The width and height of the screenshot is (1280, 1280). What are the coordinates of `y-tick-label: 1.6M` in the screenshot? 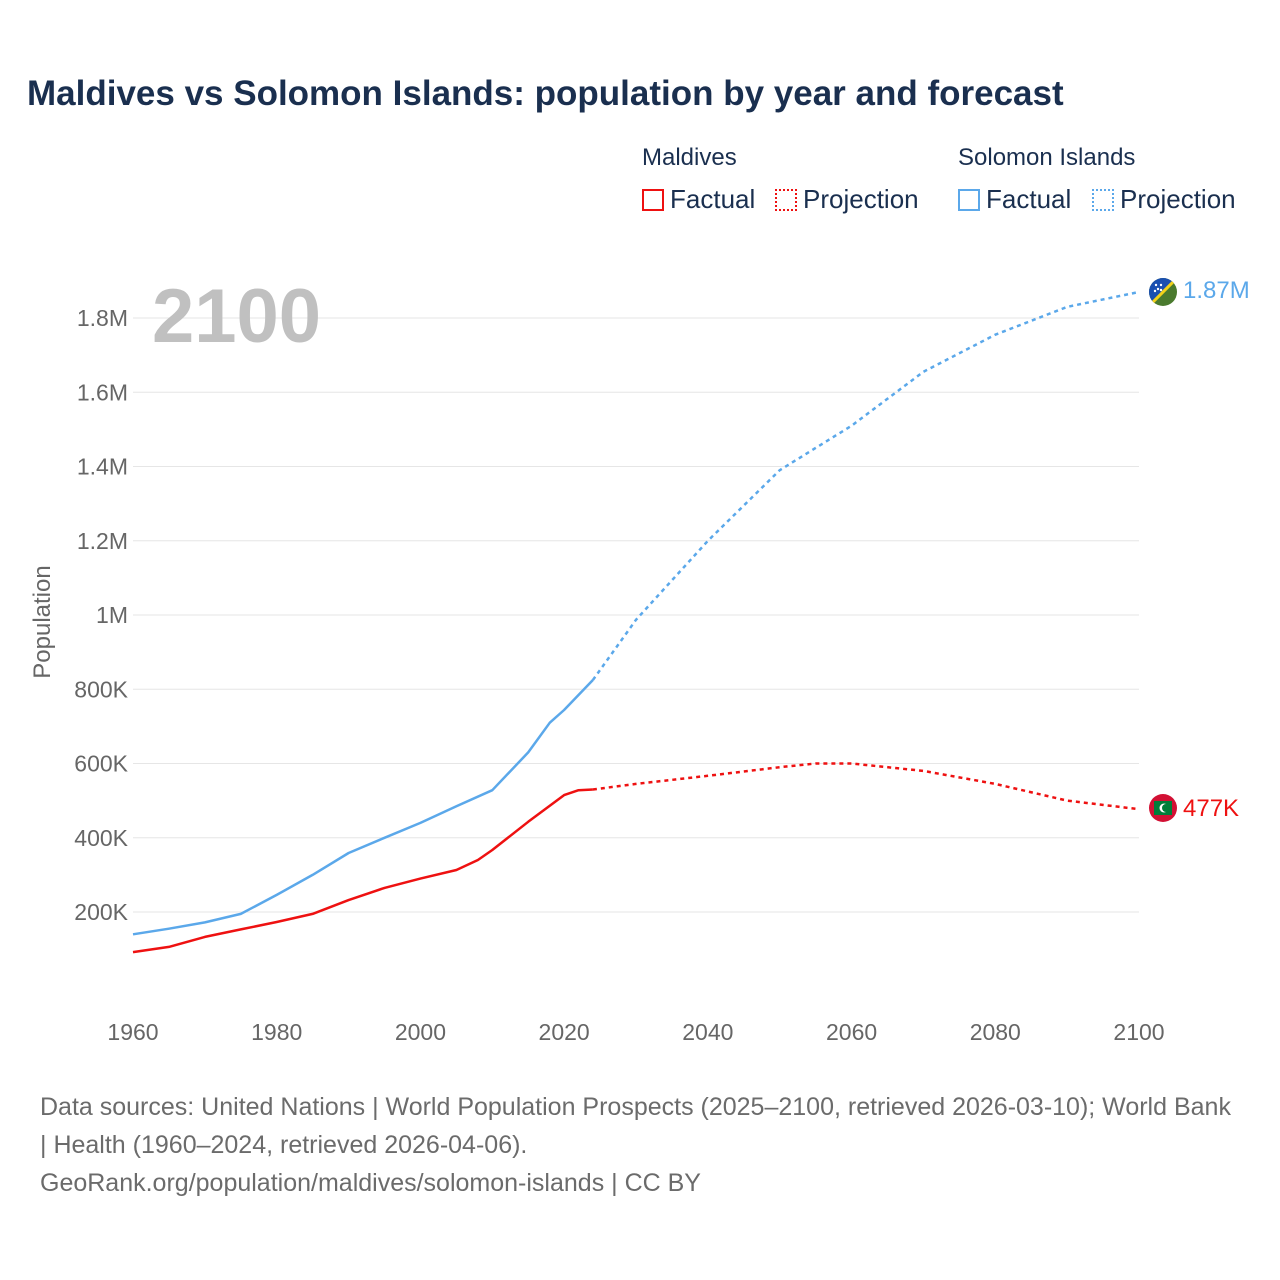 It's located at (102, 392).